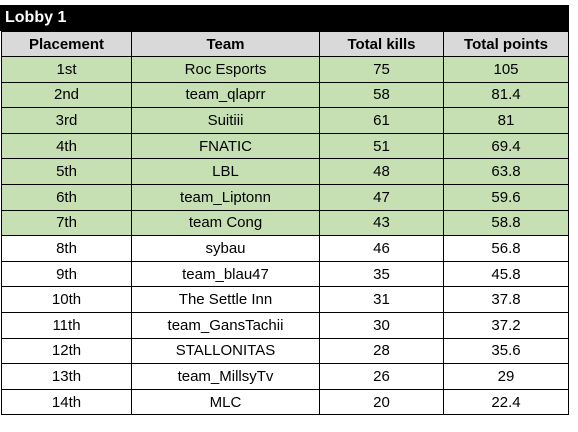 This screenshot has width=578, height=432. I want to click on total-points-cell: 56.8, so click(506, 248).